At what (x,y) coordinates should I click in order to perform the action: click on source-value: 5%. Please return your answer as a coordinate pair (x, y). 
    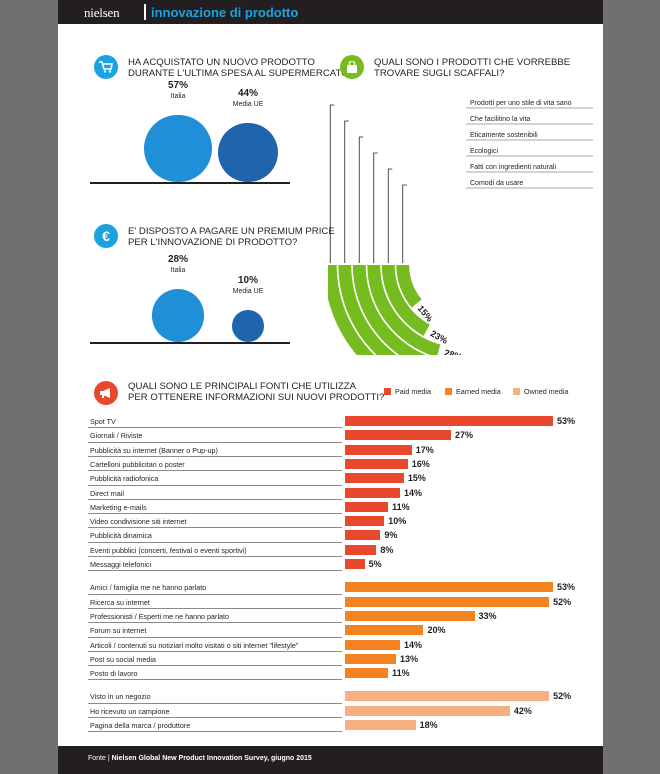
    Looking at the image, I should click on (375, 564).